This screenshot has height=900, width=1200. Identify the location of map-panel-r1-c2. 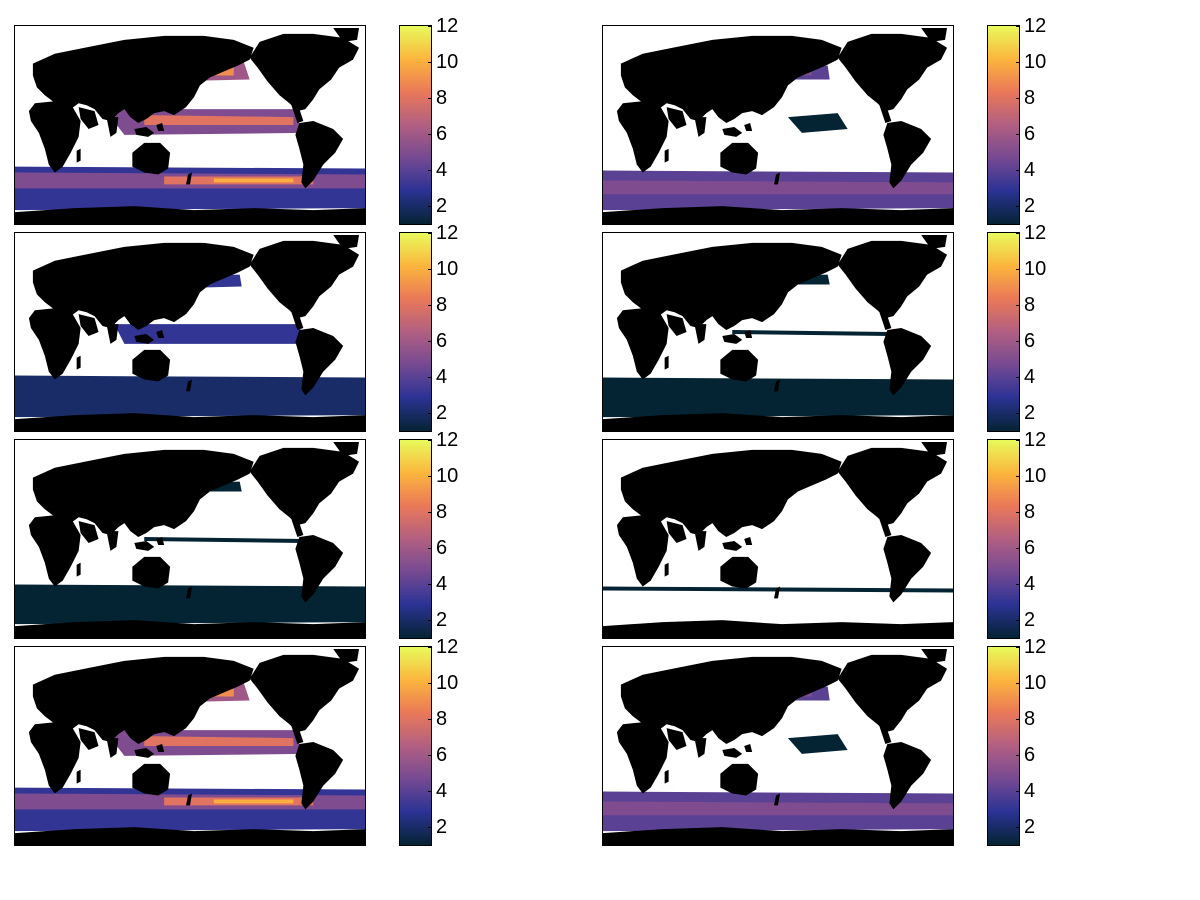
(778, 125).